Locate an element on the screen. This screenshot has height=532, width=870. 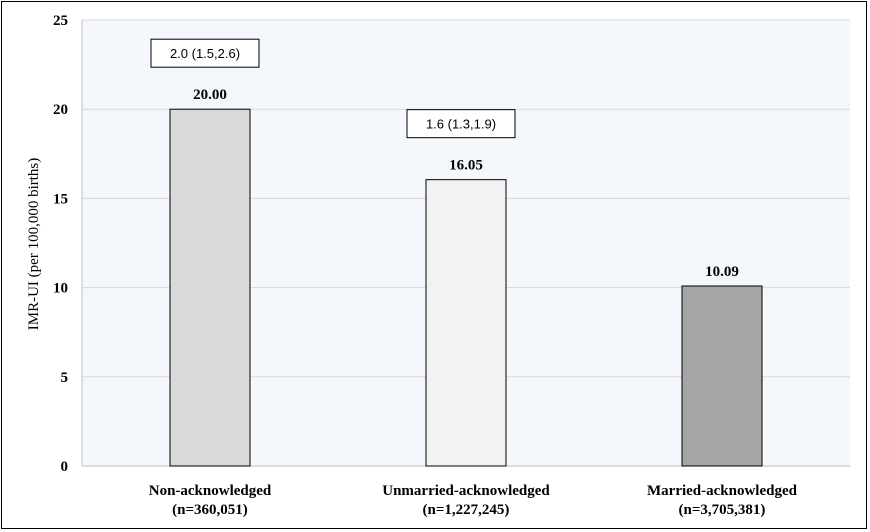
annotation-box: 2.0 (1.5,2.6) is located at coordinates (205, 53).